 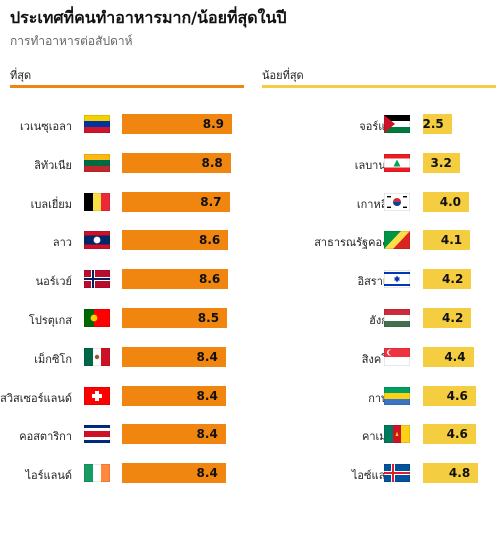 What do you see at coordinates (379, 86) in the screenshot?
I see `least-panel-rule` at bounding box center [379, 86].